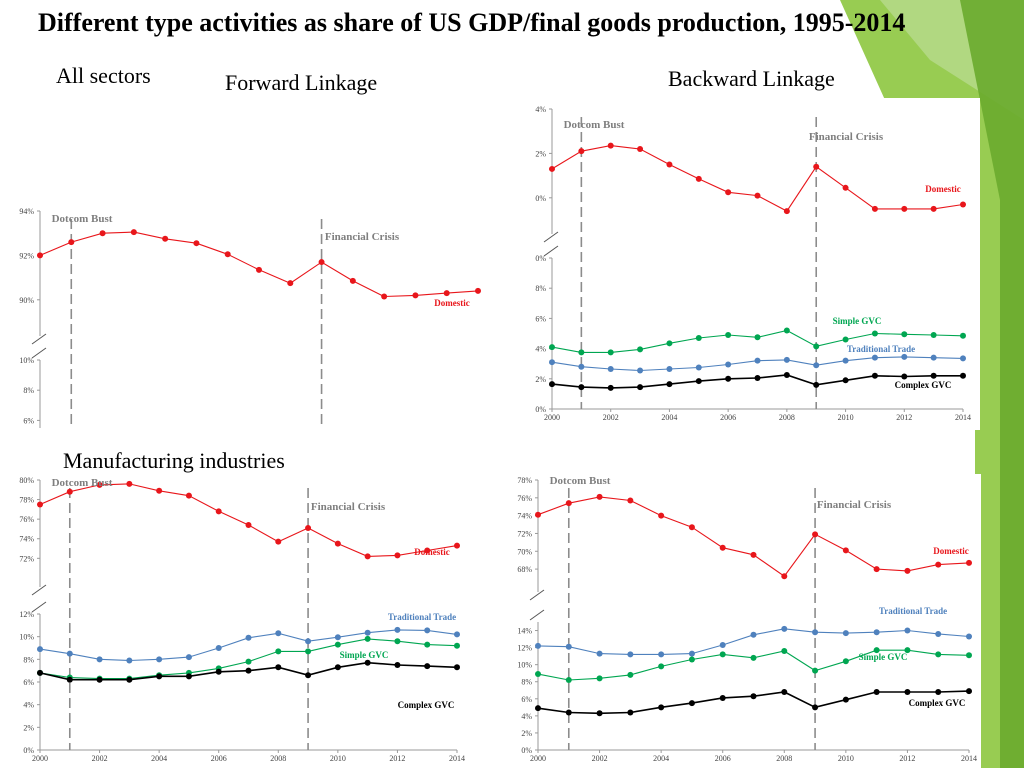 The height and width of the screenshot is (768, 1024). What do you see at coordinates (103, 75) in the screenshot?
I see `section-label-all-sectors: All sectors` at bounding box center [103, 75].